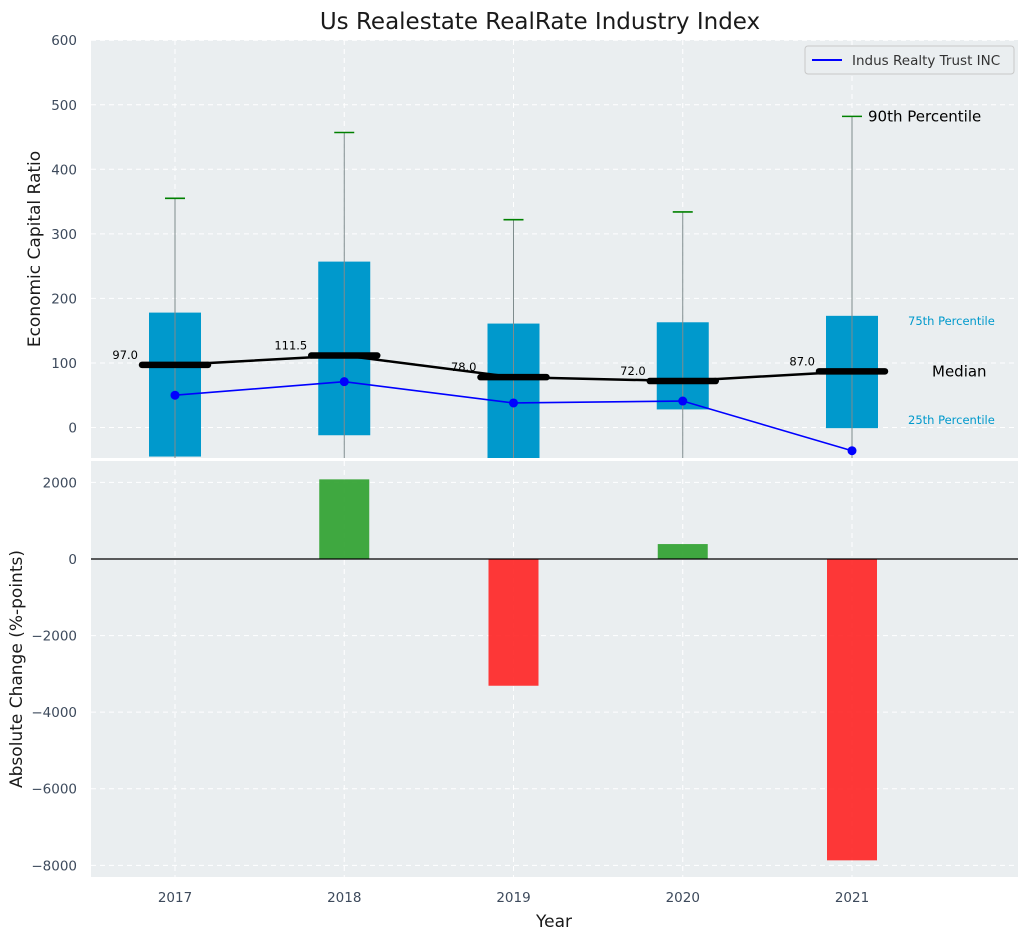 The height and width of the screenshot is (940, 1029). Describe the element at coordinates (951, 321) in the screenshot. I see `annotation-75th: 75th Percentile` at that location.